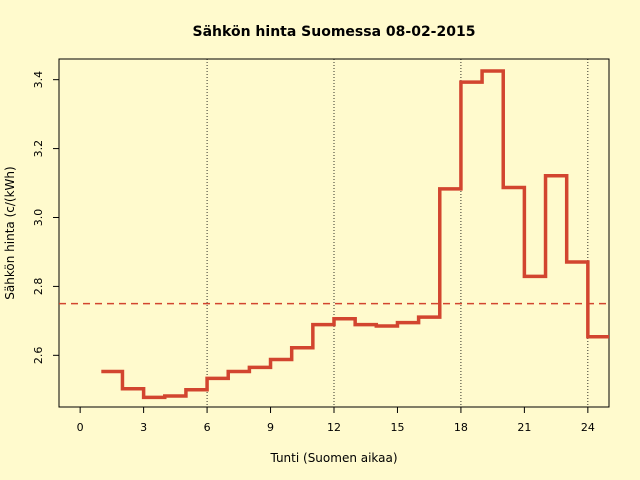  I want to click on x-tick-label-15: 15, so click(397, 427).